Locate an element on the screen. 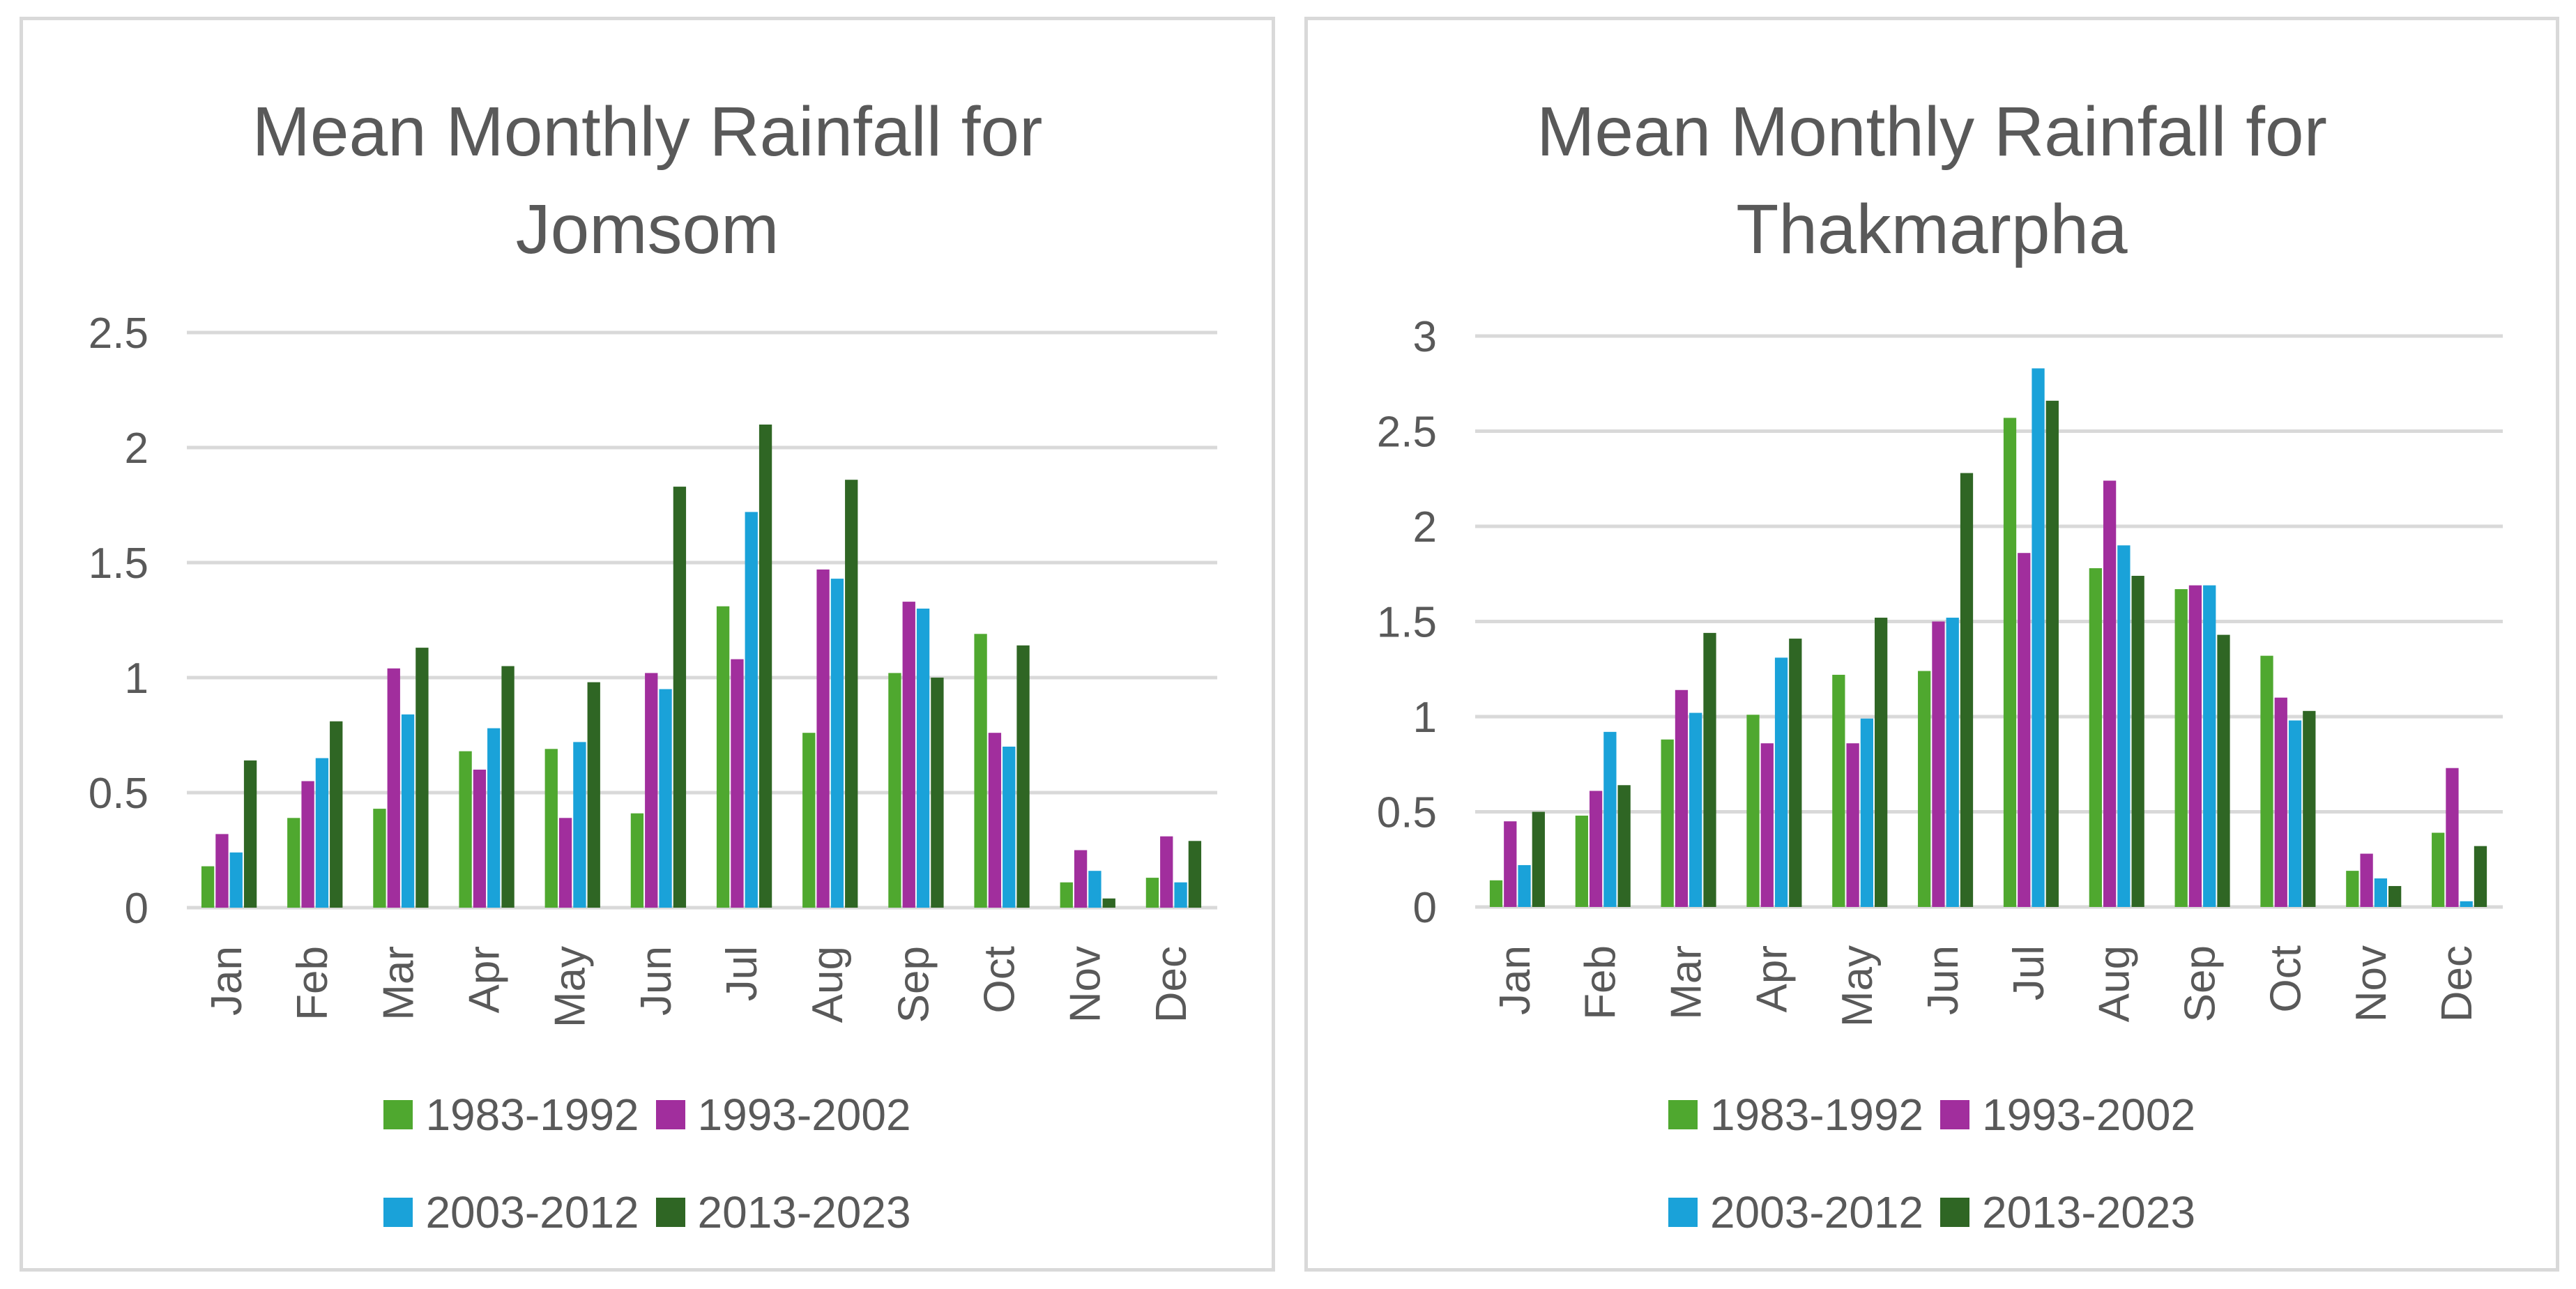 The width and height of the screenshot is (2576, 1289). x-tick-label: Apr is located at coordinates (484, 979).